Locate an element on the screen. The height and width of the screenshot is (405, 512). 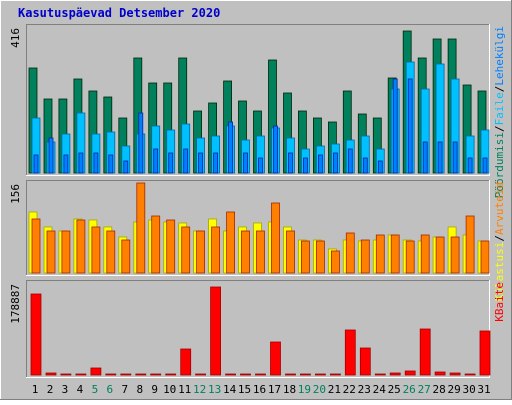
day-label: 1 is located at coordinates (35, 389).